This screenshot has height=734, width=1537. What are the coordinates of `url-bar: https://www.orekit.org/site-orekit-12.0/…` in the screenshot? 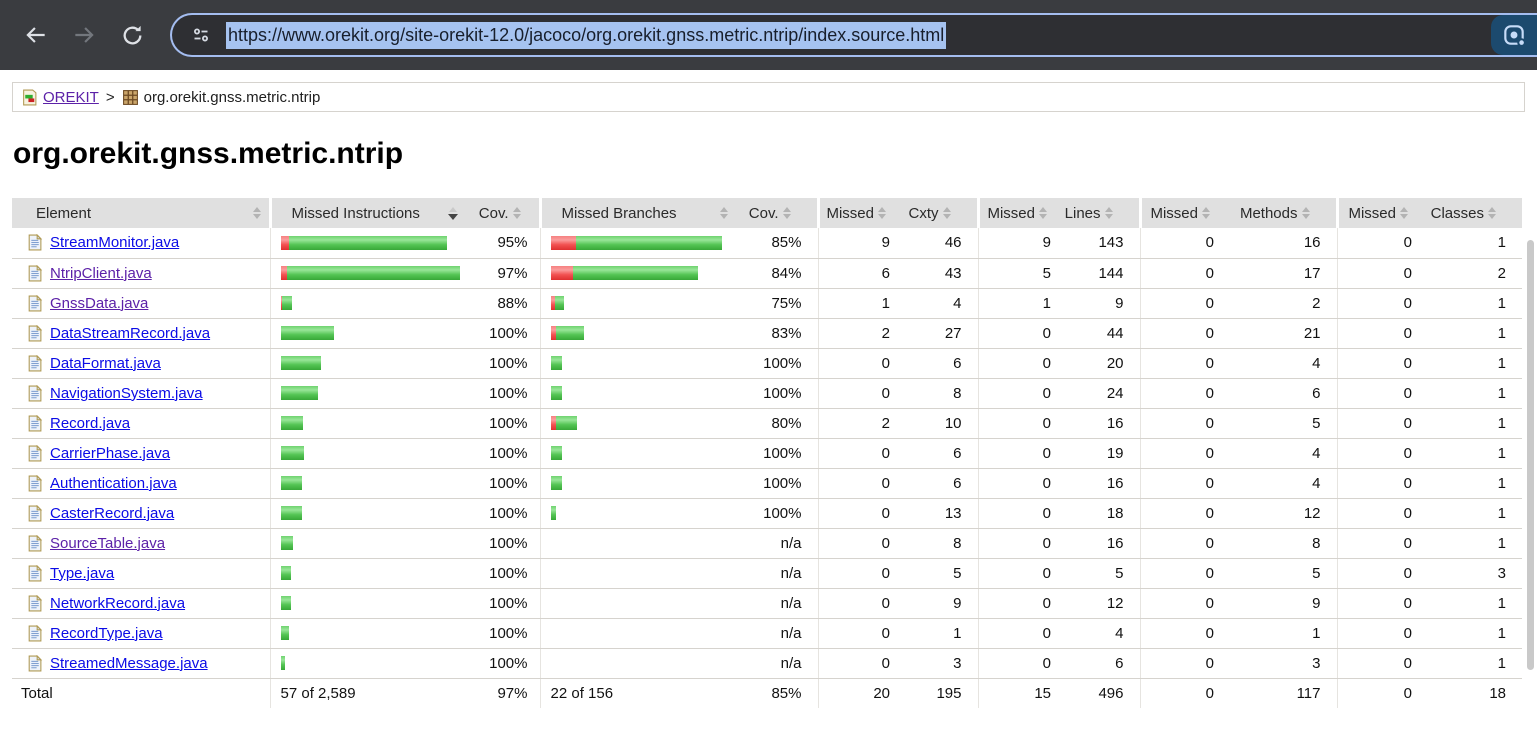 It's located at (853, 35).